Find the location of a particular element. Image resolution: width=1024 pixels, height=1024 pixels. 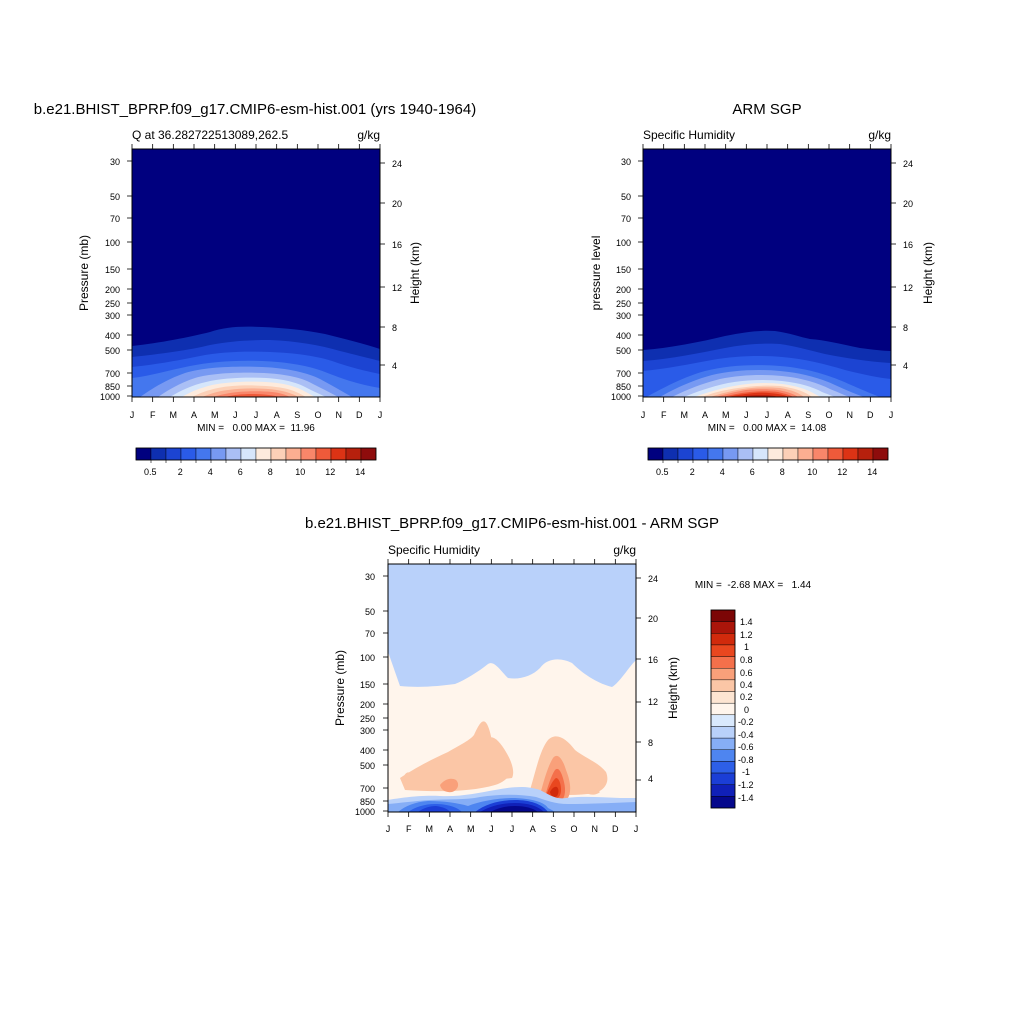

panel-diff-colorbar-label-minus-0.2: -0.2 is located at coordinates (746, 722).